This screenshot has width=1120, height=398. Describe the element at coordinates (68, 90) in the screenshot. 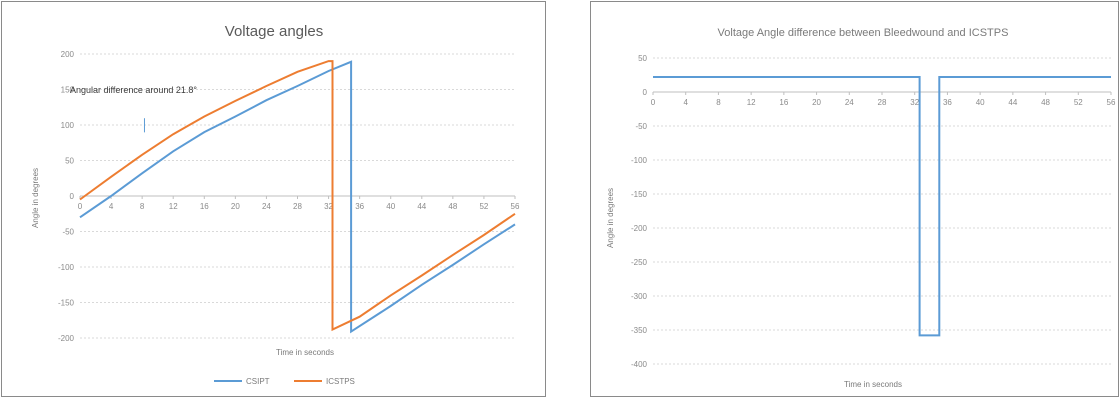

I see `y-tick-label: 150` at that location.